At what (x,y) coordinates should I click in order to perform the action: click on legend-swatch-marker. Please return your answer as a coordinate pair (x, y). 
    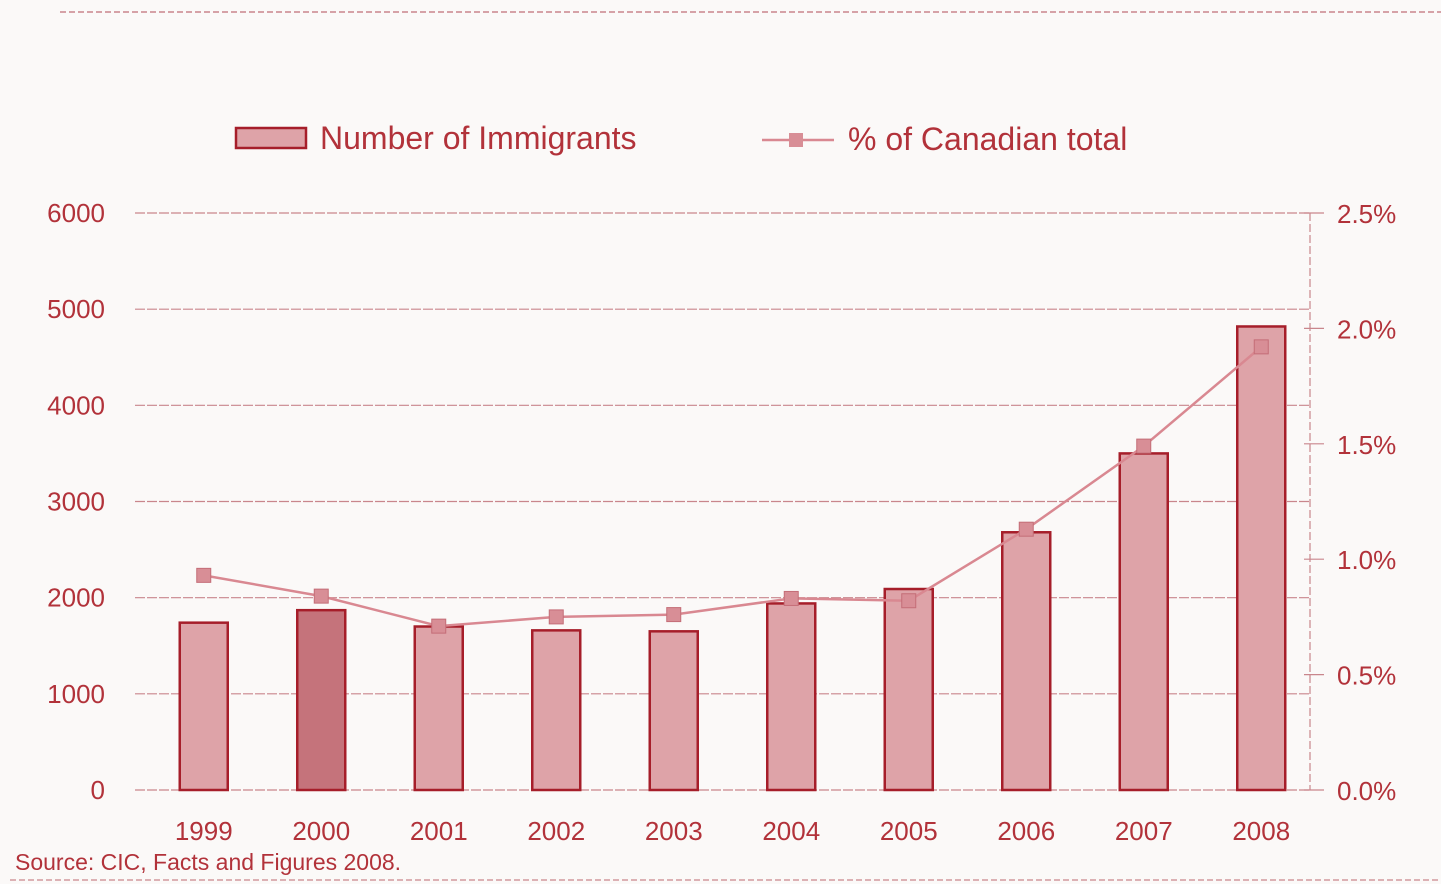
    Looking at the image, I should click on (796, 140).